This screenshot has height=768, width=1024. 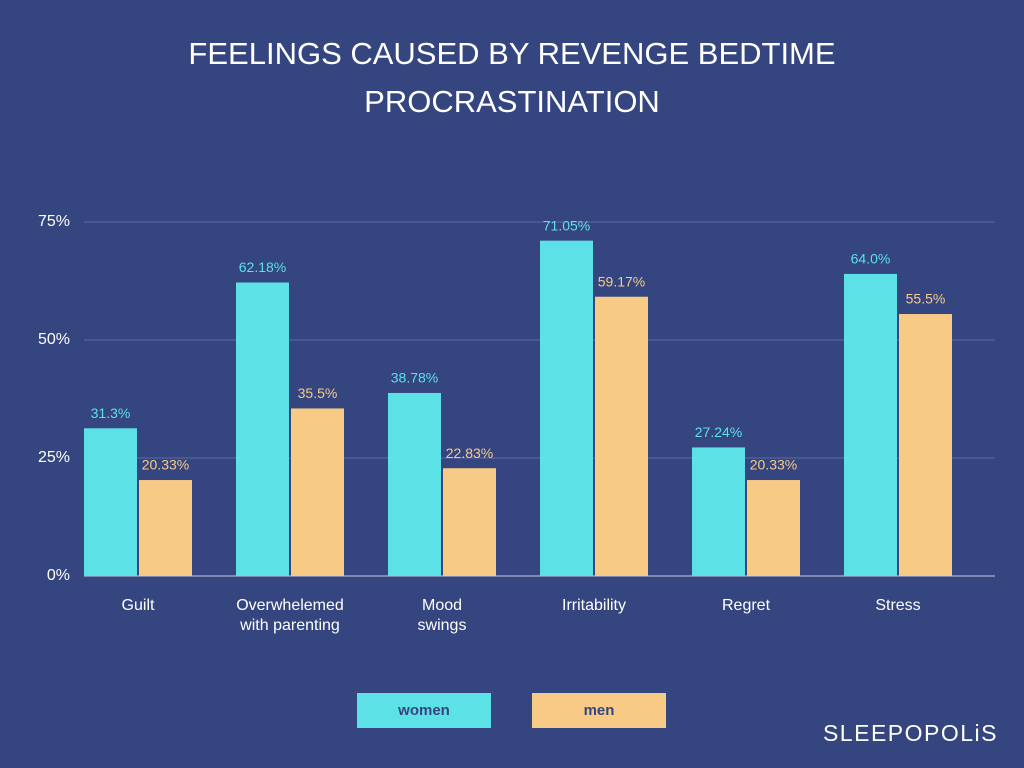 What do you see at coordinates (318, 393) in the screenshot?
I see `value-label: 35.5%` at bounding box center [318, 393].